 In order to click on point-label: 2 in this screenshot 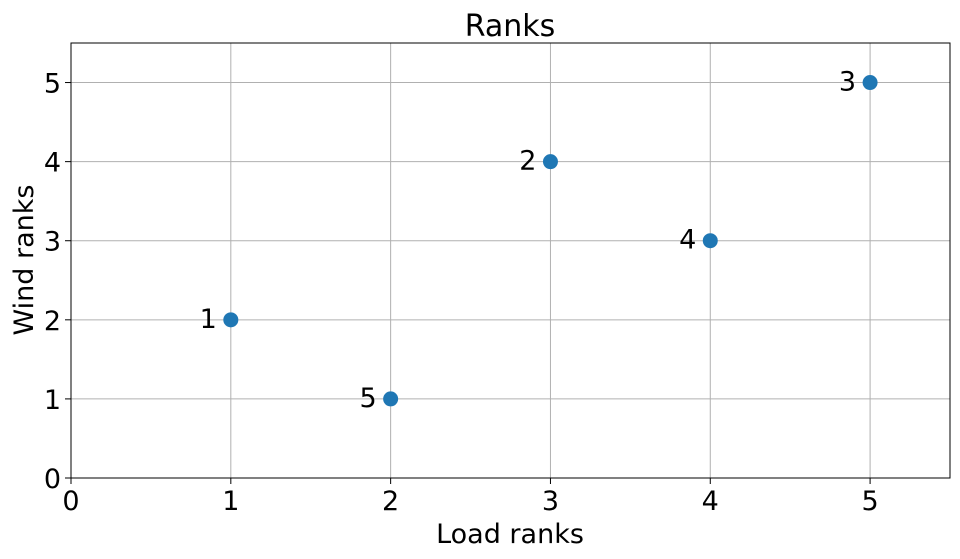, I will do `click(527, 161)`.